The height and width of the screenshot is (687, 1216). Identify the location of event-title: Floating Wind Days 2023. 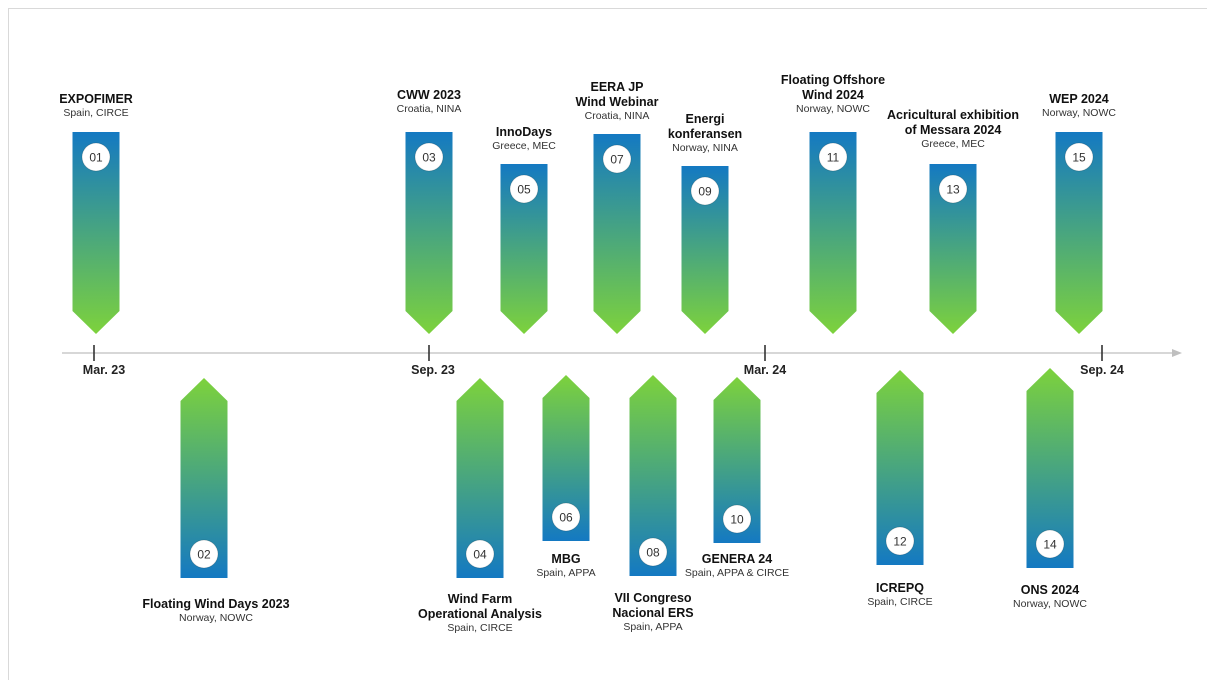
(216, 604).